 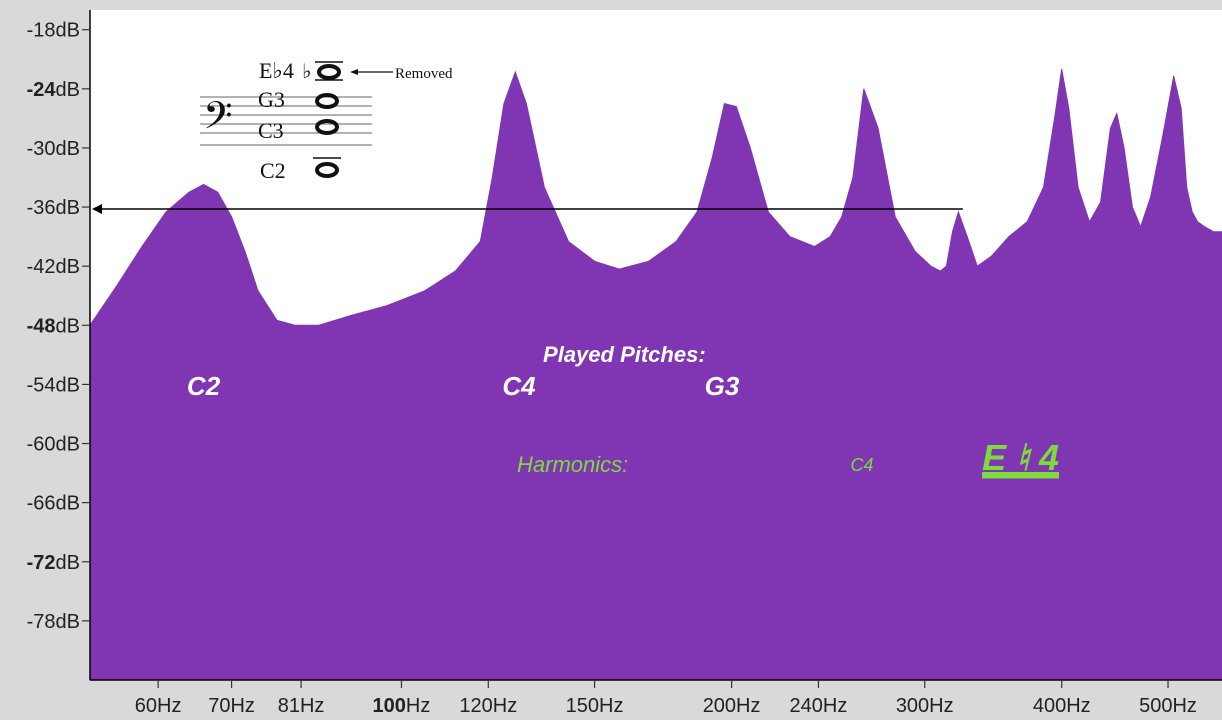 I want to click on x-tick-label: 120Hz, so click(x=488, y=706).